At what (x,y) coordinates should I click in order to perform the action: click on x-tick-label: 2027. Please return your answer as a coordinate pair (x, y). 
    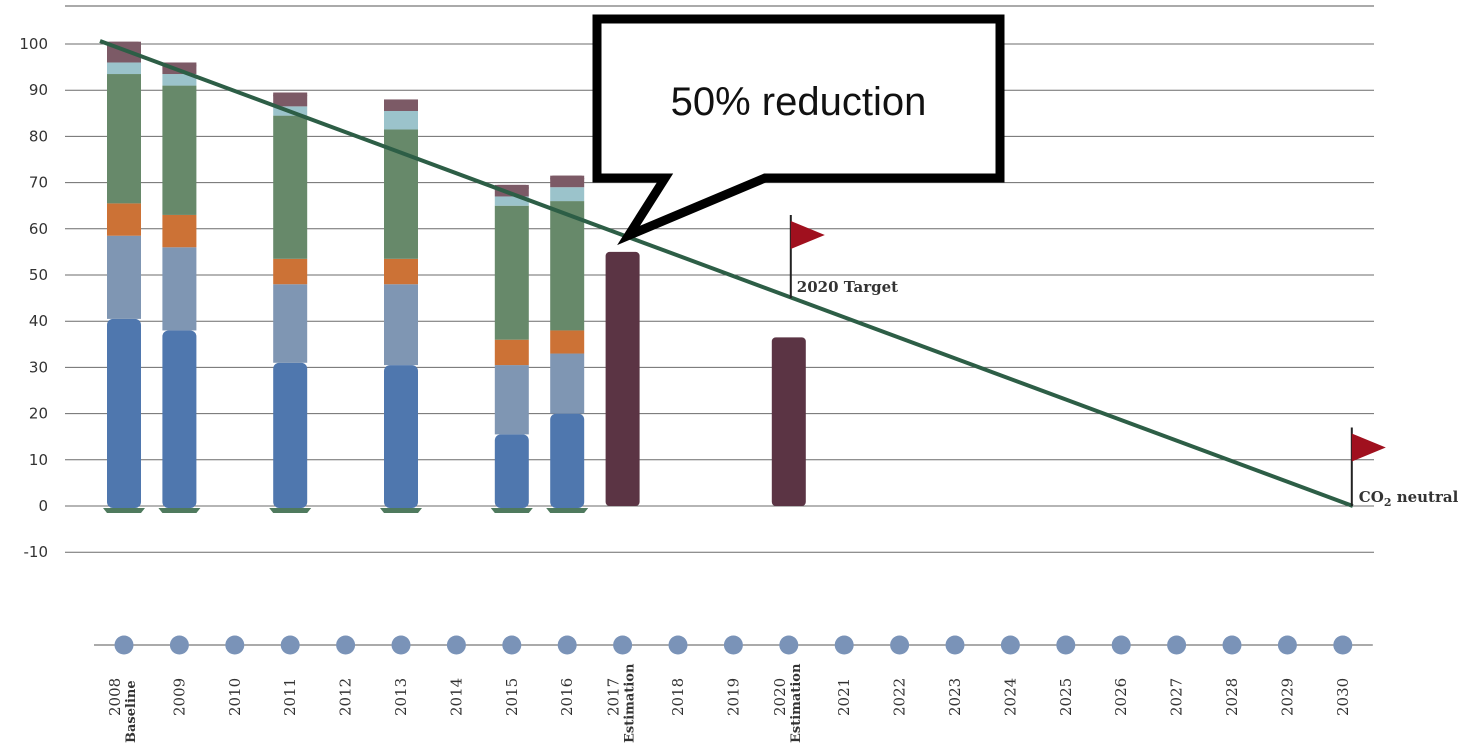
    Looking at the image, I should click on (1177, 697).